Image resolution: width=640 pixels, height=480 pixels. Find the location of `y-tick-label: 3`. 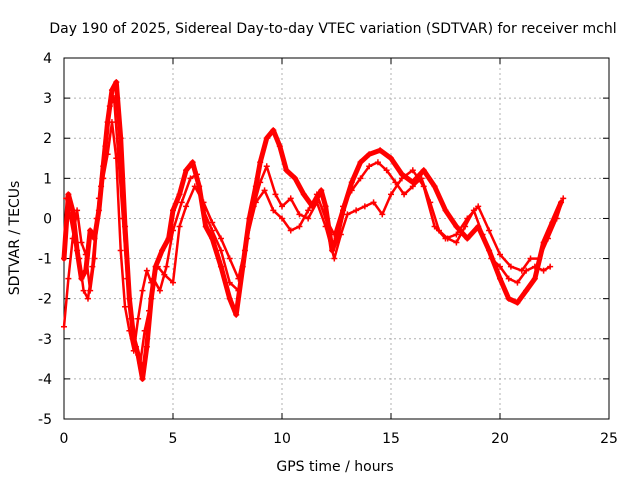

y-tick-label: 3 is located at coordinates (47, 99).